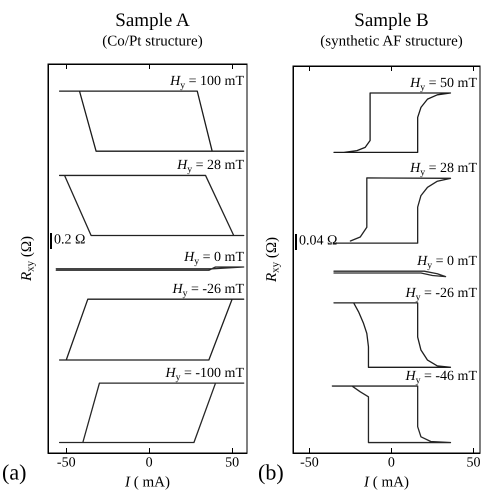  What do you see at coordinates (391, 42) in the screenshot?
I see `chart-subtitle: (synthetic AF structure)` at bounding box center [391, 42].